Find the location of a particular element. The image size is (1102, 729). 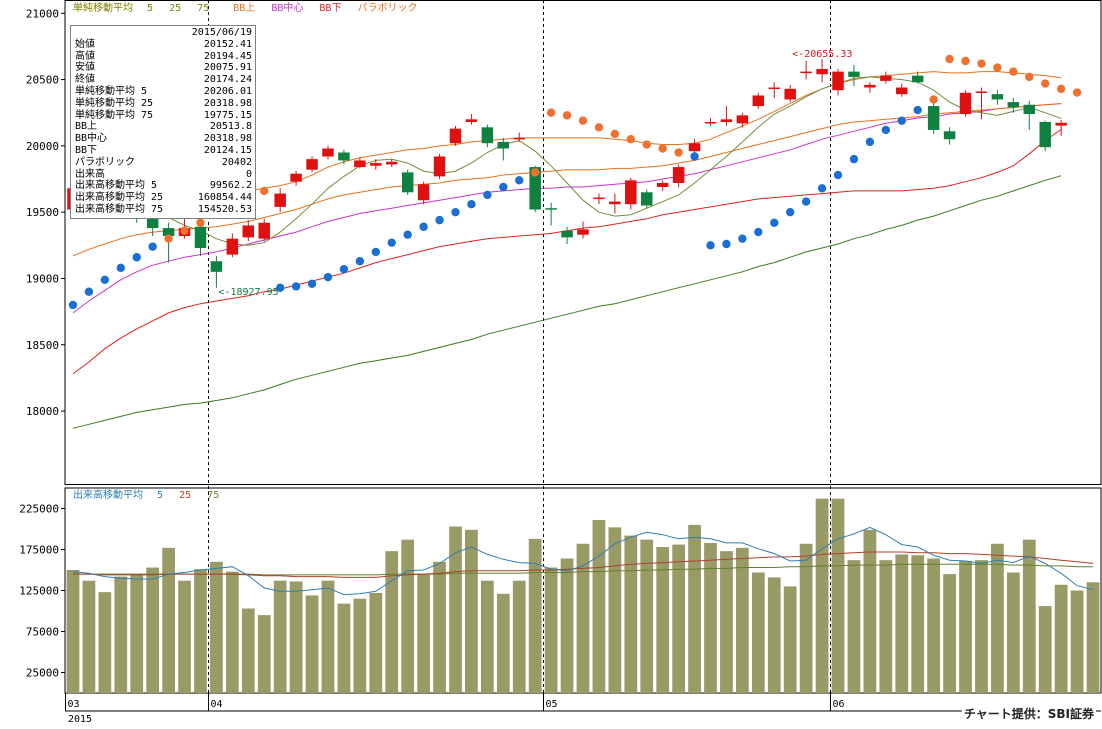

main-legend: 単純移動平均 5 25 75 BB上 BB中心 BB下 パラボリック is located at coordinates (250, 9).